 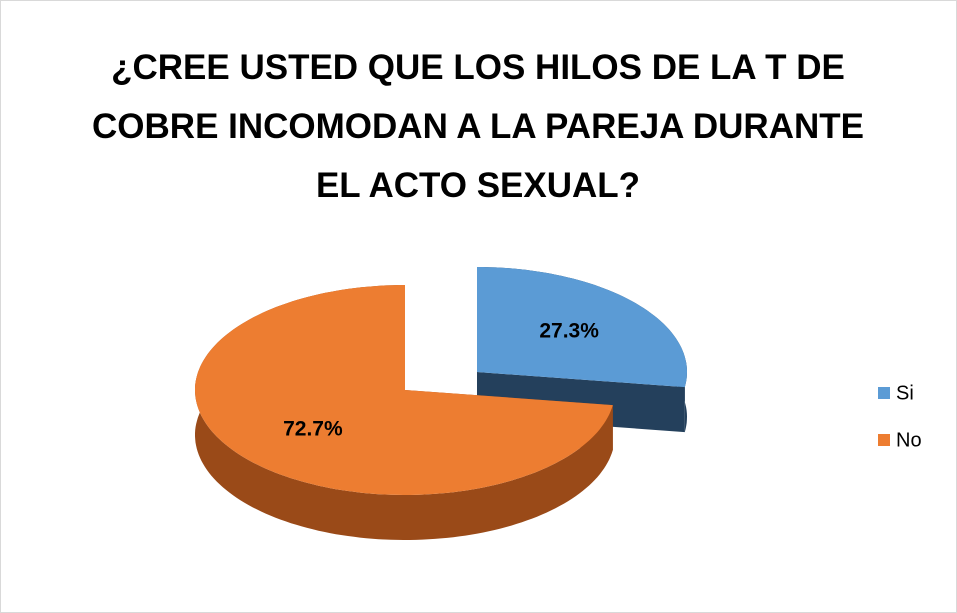 I want to click on data-label: 72.7%, so click(x=313, y=428).